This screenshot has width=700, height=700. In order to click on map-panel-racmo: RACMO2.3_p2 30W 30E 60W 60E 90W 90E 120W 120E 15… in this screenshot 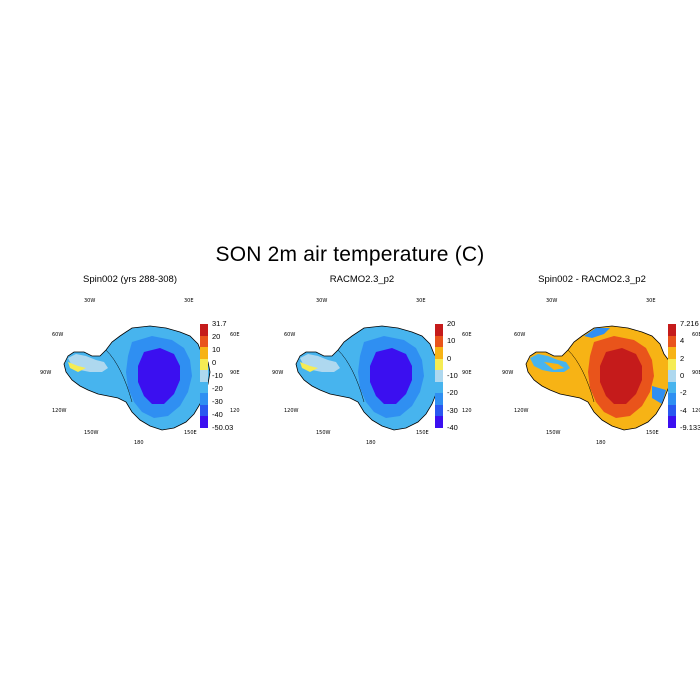, I will do `click(382, 360)`.